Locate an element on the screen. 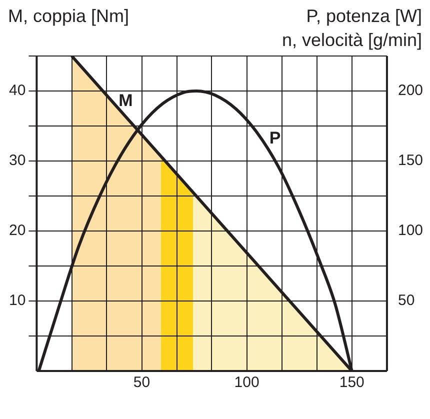 This screenshot has height=419, width=430. x-tick-label: 150 is located at coordinates (351, 383).